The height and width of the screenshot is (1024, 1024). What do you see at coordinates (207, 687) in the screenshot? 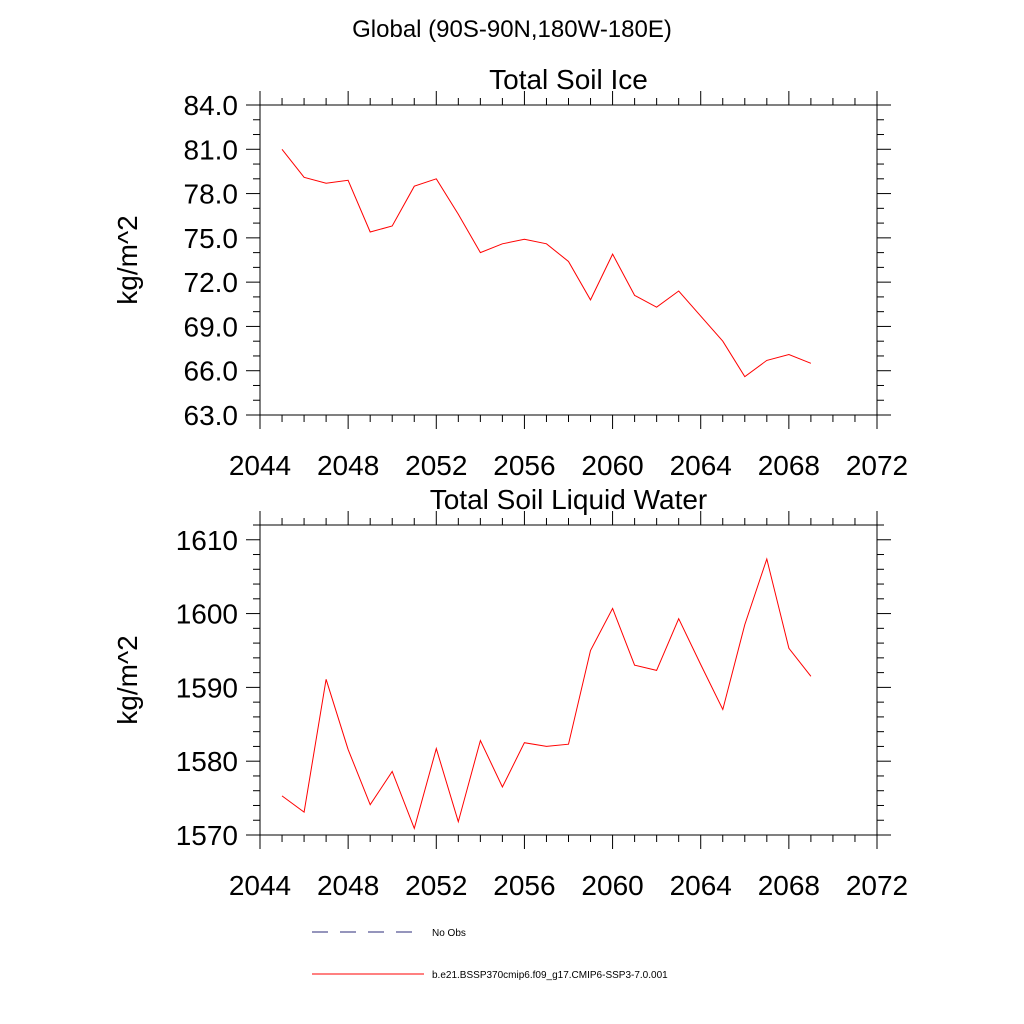
I see `y-tick-label: 1590` at bounding box center [207, 687].